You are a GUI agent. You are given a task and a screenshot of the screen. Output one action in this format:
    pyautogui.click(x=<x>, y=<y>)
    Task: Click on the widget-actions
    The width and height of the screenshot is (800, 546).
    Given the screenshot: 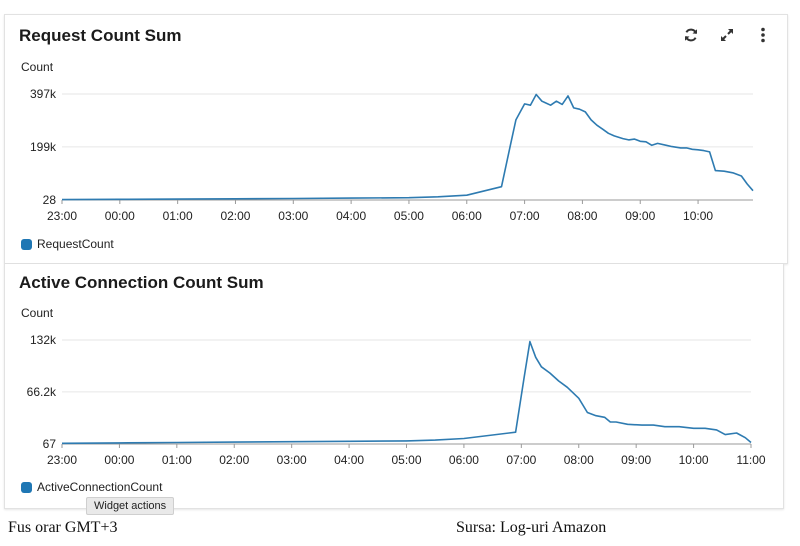 What is the action you would take?
    pyautogui.click(x=727, y=35)
    